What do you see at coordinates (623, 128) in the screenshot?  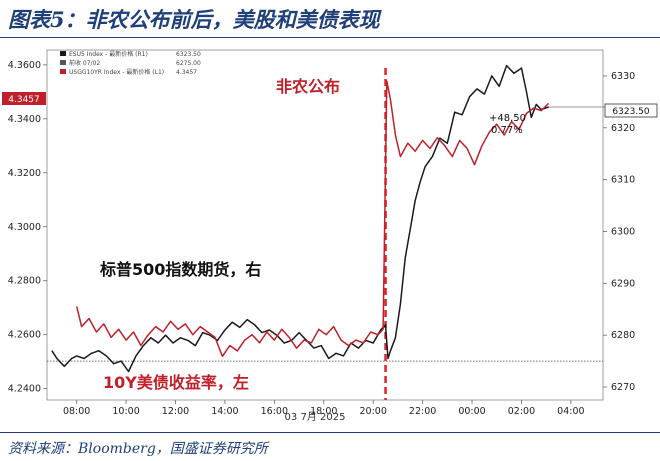 I see `y-right-tick-label: 6320` at bounding box center [623, 128].